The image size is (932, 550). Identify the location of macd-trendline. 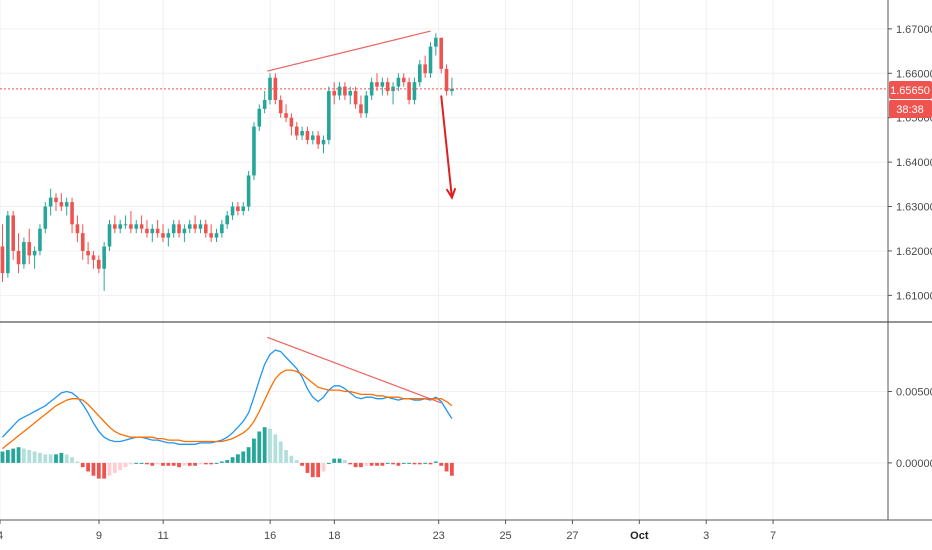
(354, 370).